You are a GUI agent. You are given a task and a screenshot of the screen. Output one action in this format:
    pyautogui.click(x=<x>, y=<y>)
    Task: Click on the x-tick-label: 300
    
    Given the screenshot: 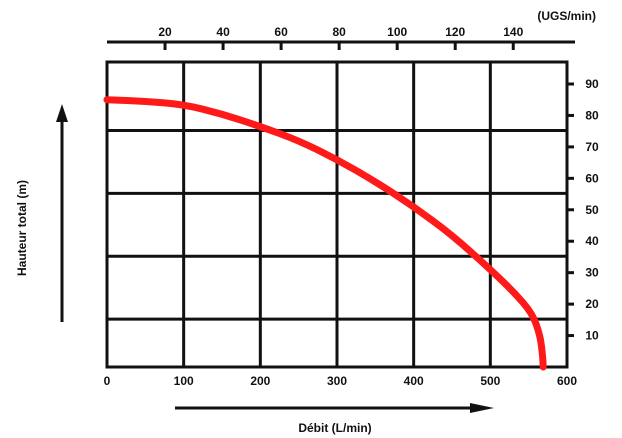 What is the action you would take?
    pyautogui.click(x=337, y=381)
    